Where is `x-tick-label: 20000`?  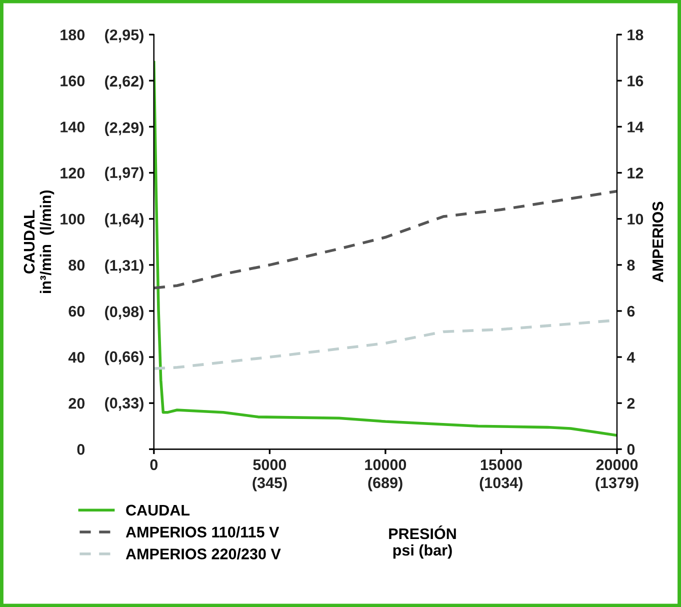 x-tick-label: 20000 is located at coordinates (617, 464).